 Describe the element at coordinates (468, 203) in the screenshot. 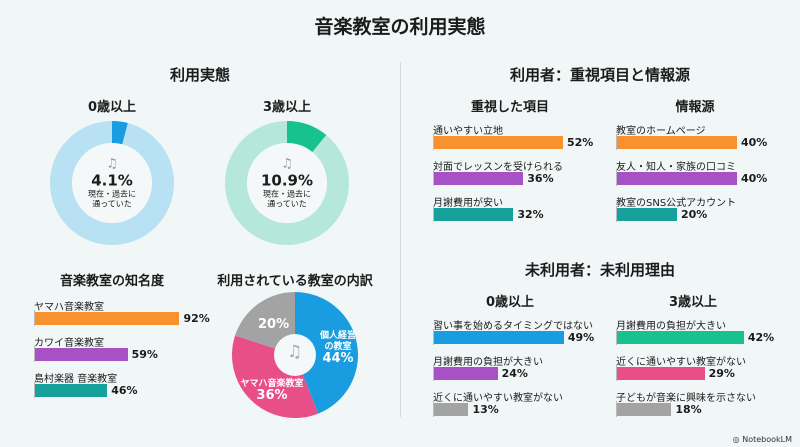

I see `bar-label: 月謝費用が安い` at that location.